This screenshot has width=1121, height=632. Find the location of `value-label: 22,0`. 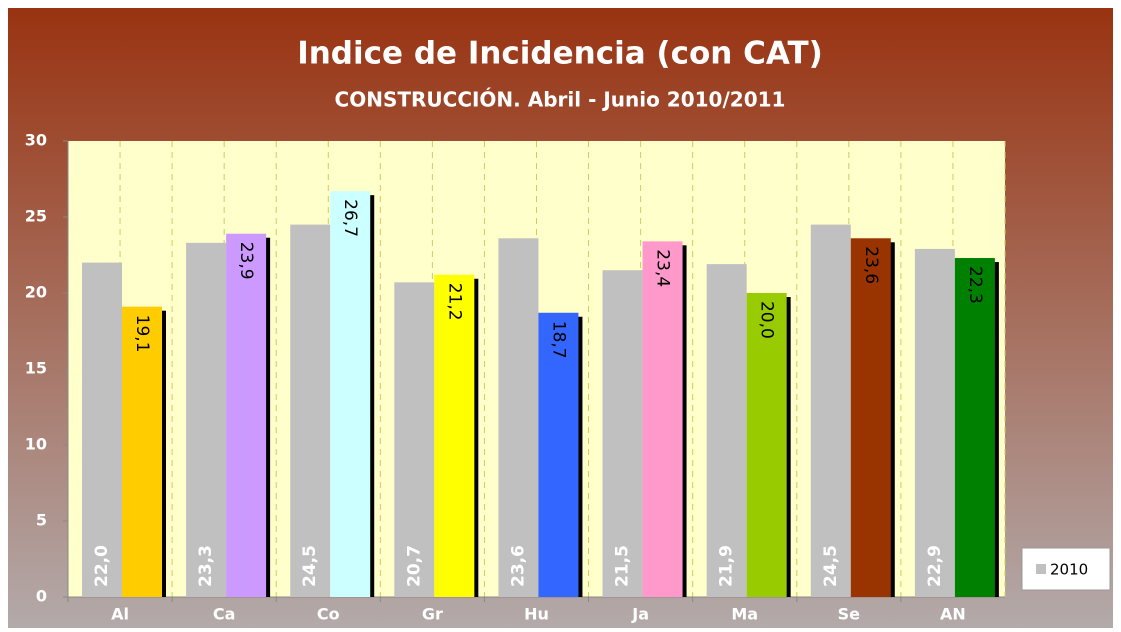

value-label: 22,0 is located at coordinates (102, 566).